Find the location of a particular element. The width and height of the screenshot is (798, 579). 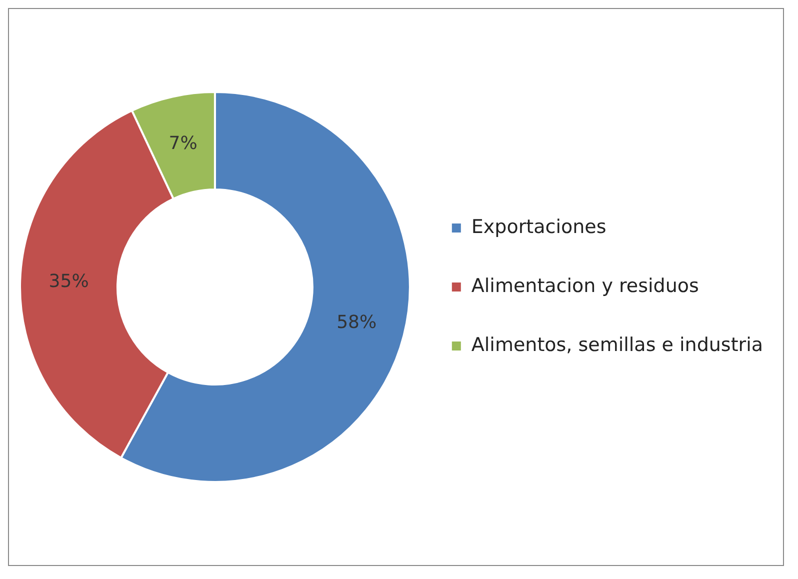

legend-label: Alimentos, semillas e industria is located at coordinates (617, 345).